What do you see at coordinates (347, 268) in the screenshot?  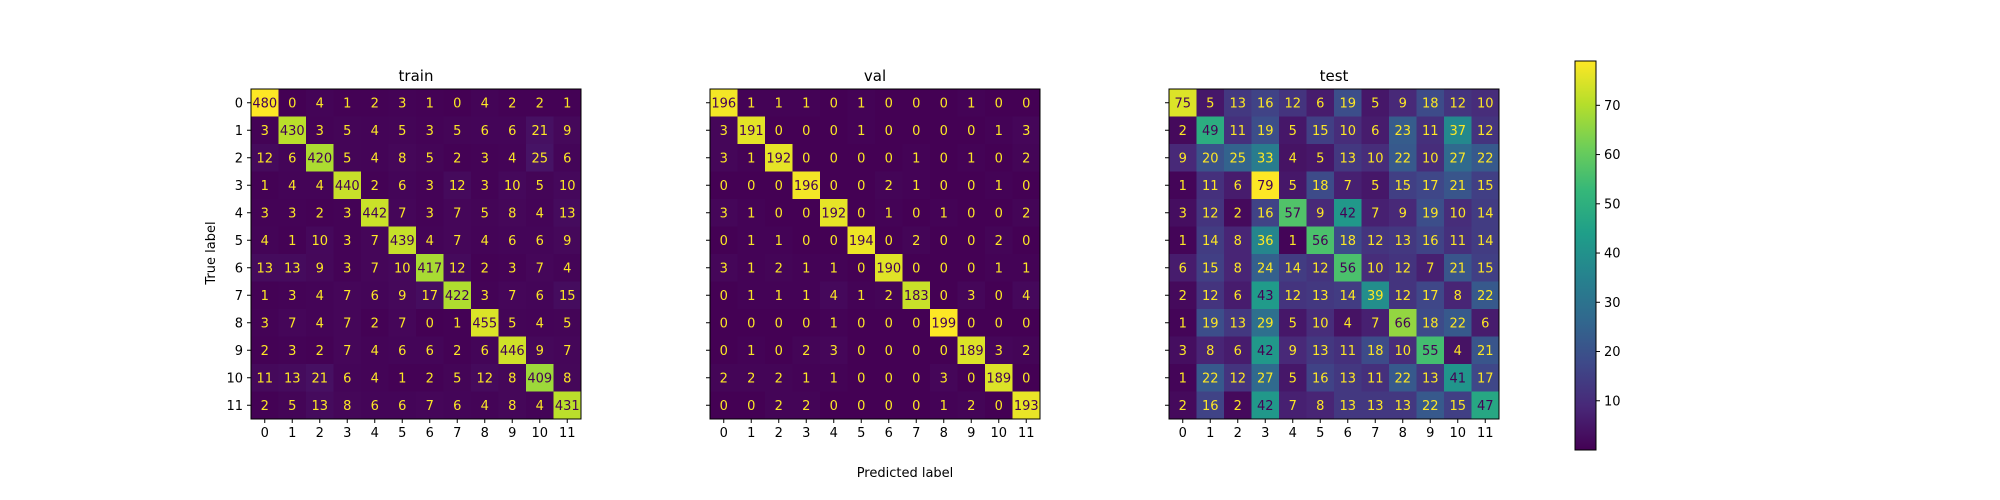 I see `cell-value-label: 3` at bounding box center [347, 268].